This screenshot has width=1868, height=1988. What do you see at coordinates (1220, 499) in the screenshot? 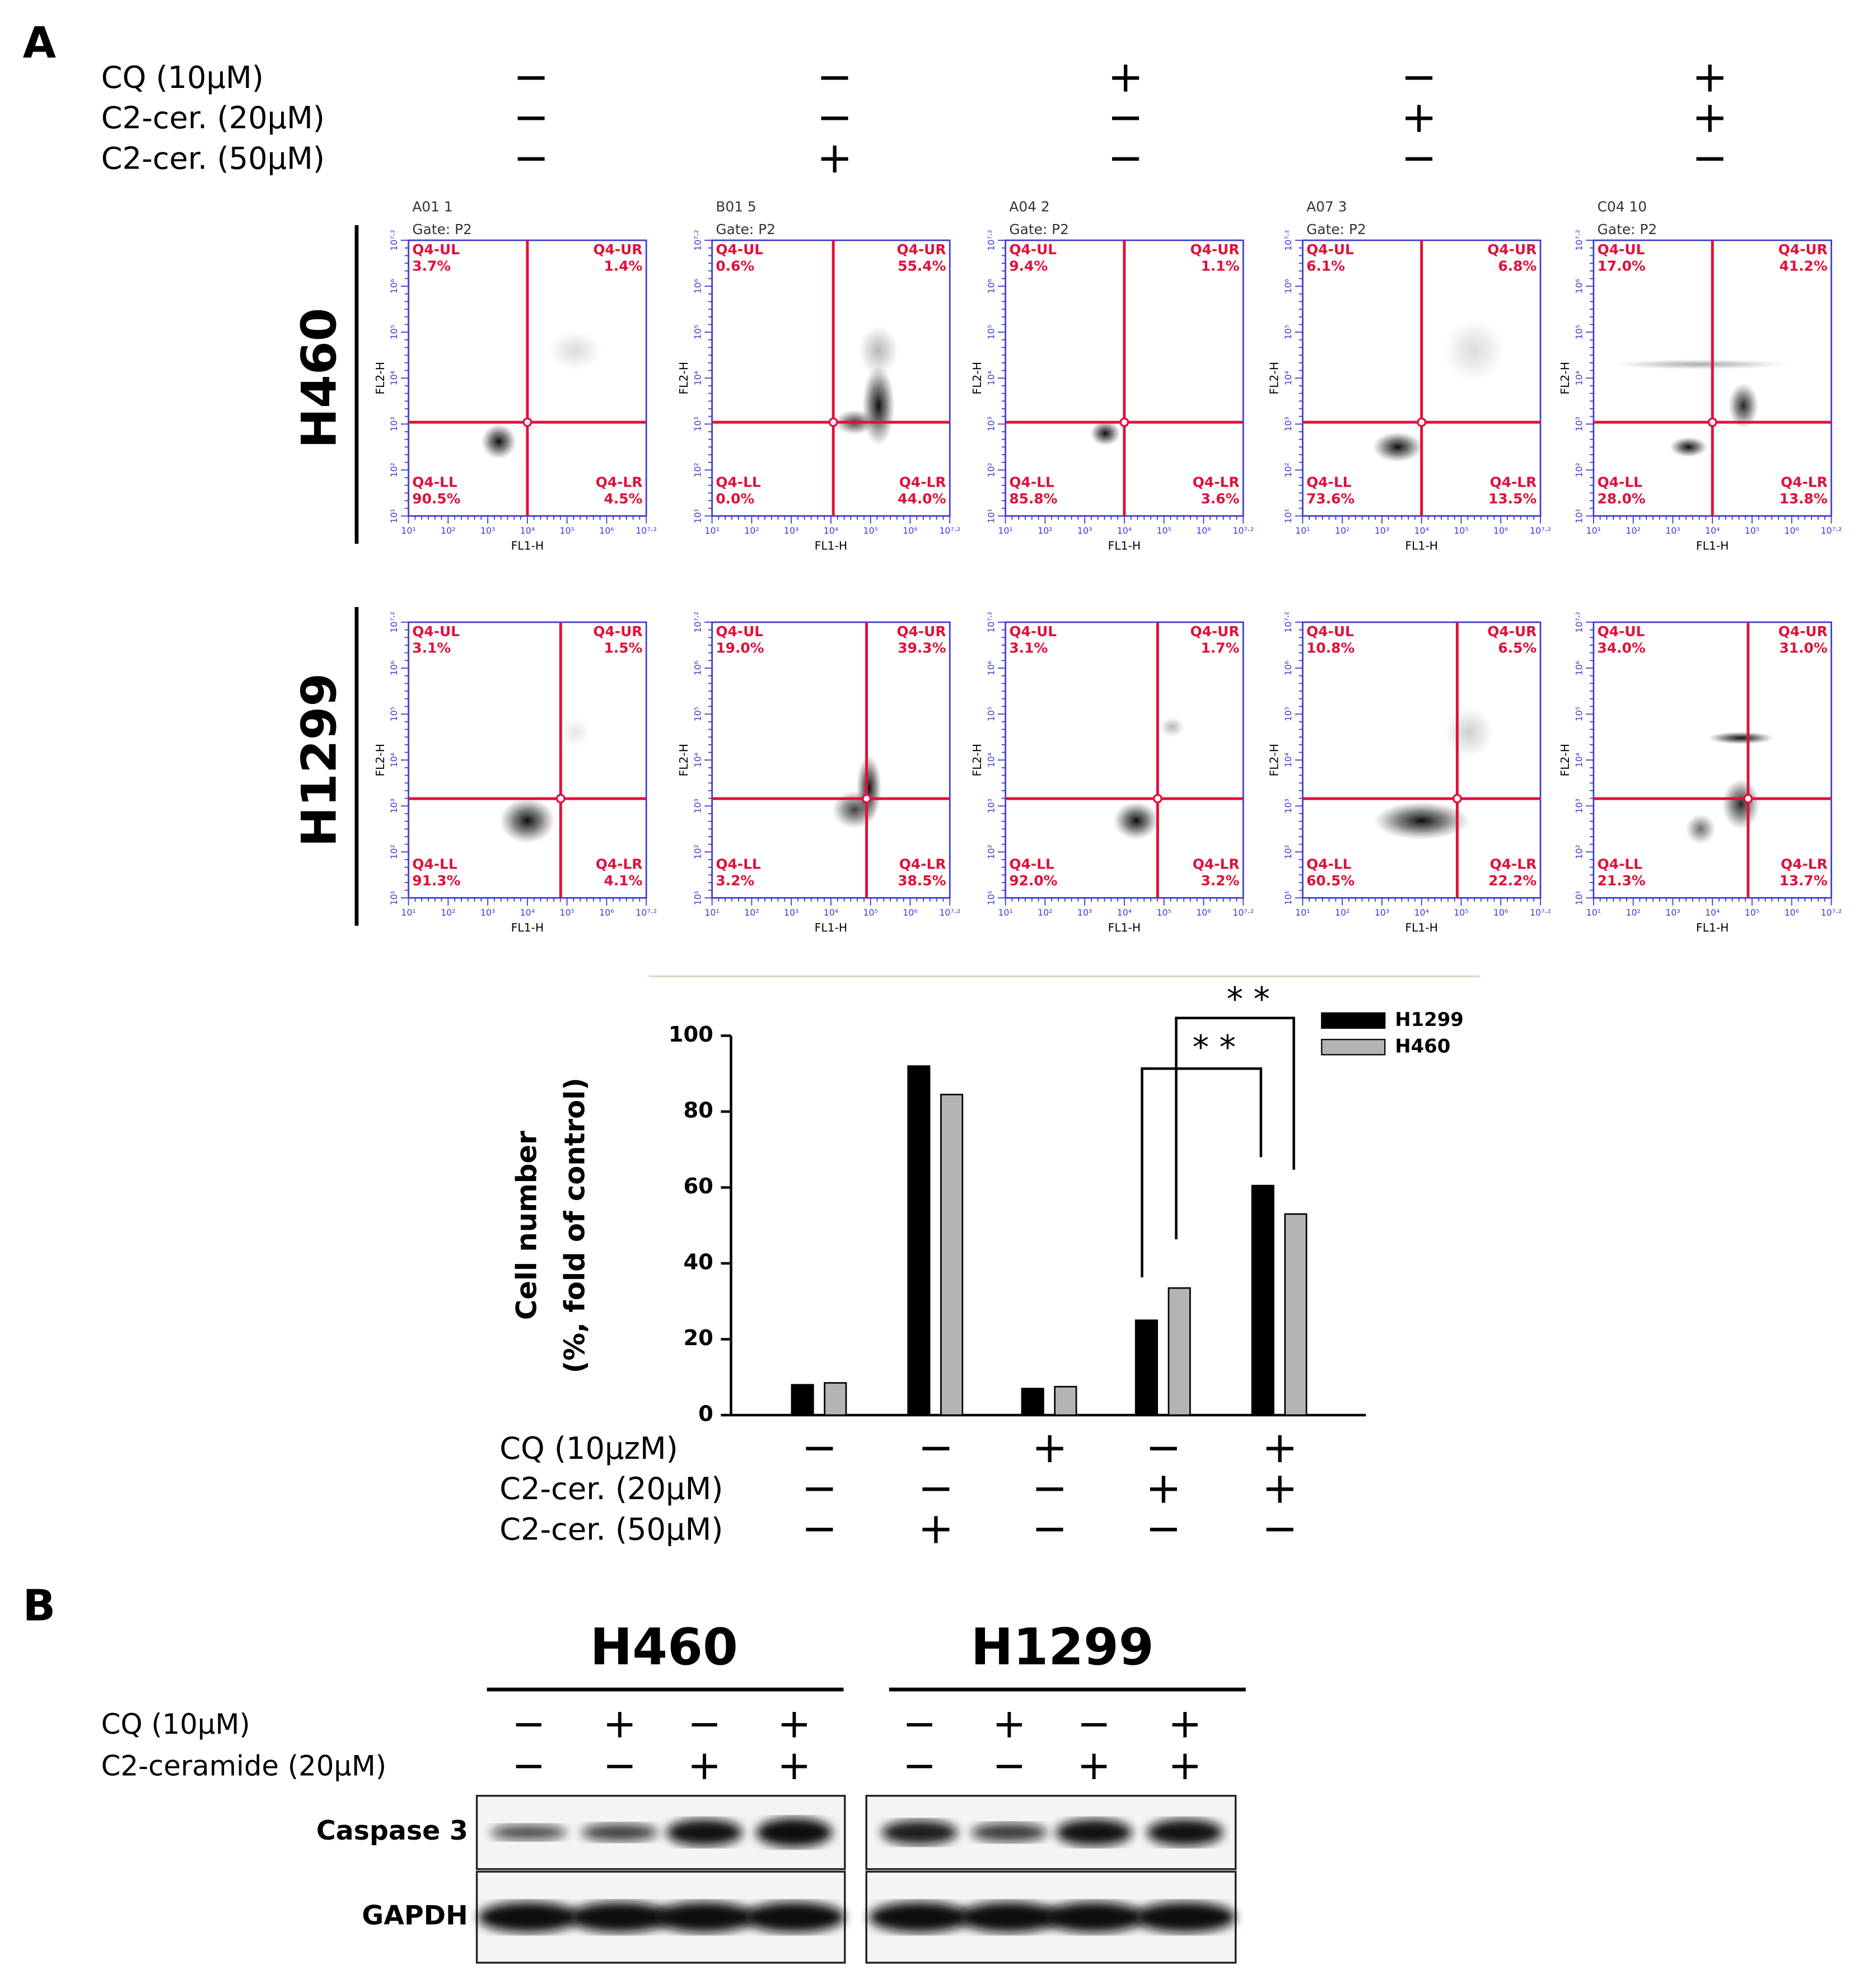
I see `quadrant-value: 3.6%` at bounding box center [1220, 499].